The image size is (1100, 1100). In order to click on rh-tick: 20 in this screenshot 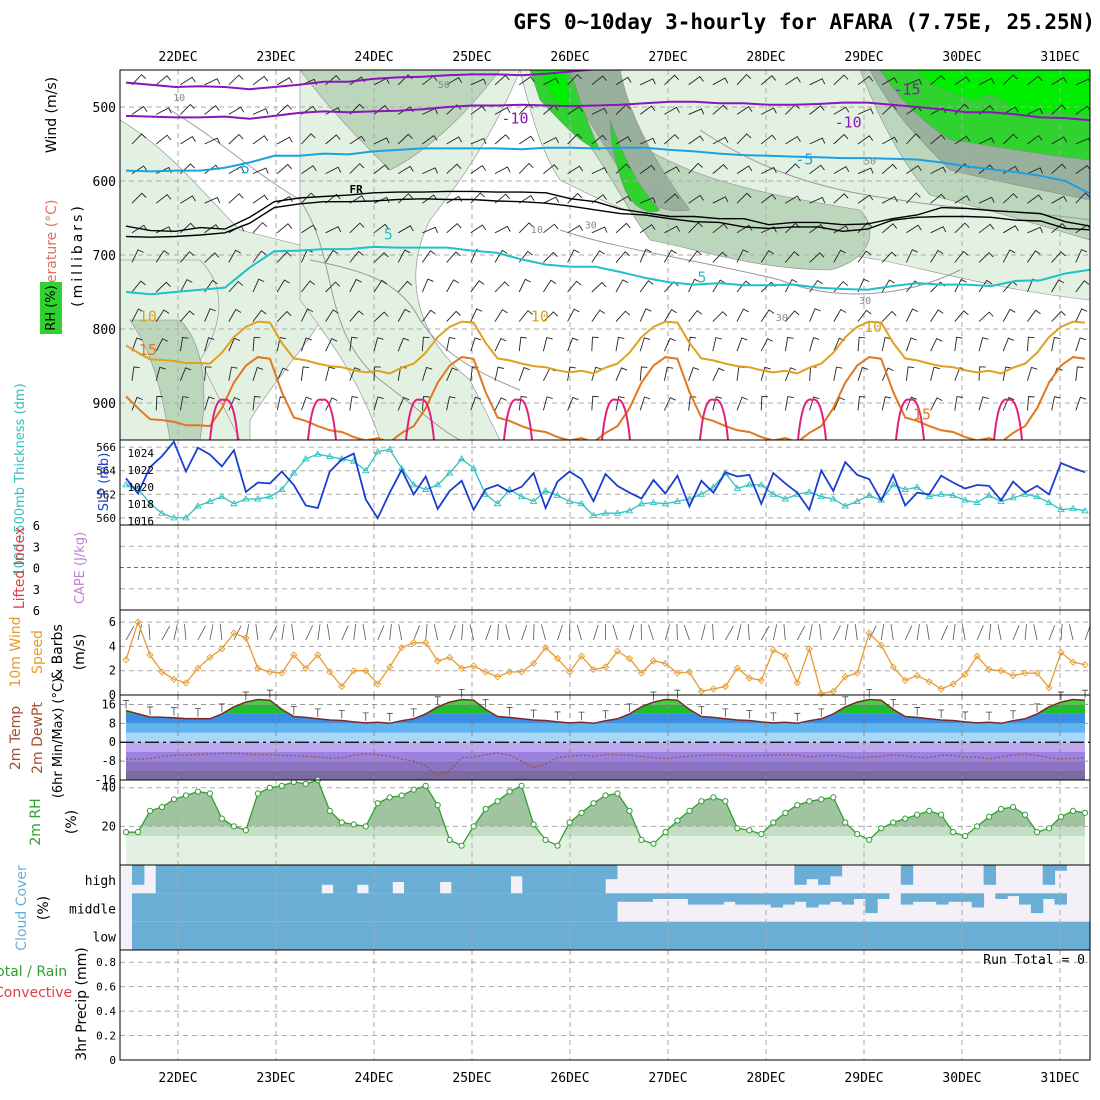, I will do `click(109, 826)`.